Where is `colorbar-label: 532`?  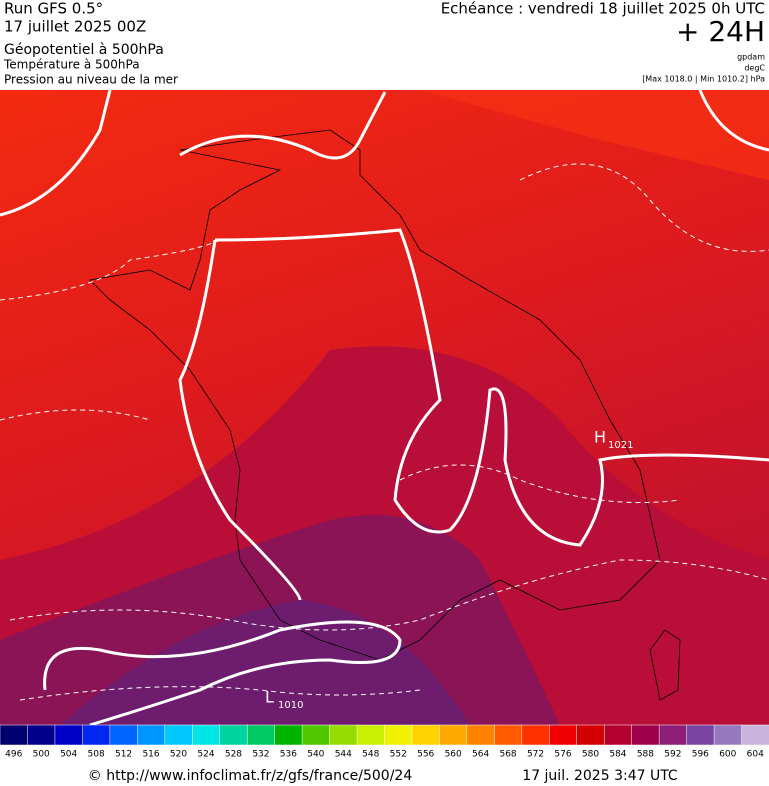 colorbar-label: 532 is located at coordinates (260, 755).